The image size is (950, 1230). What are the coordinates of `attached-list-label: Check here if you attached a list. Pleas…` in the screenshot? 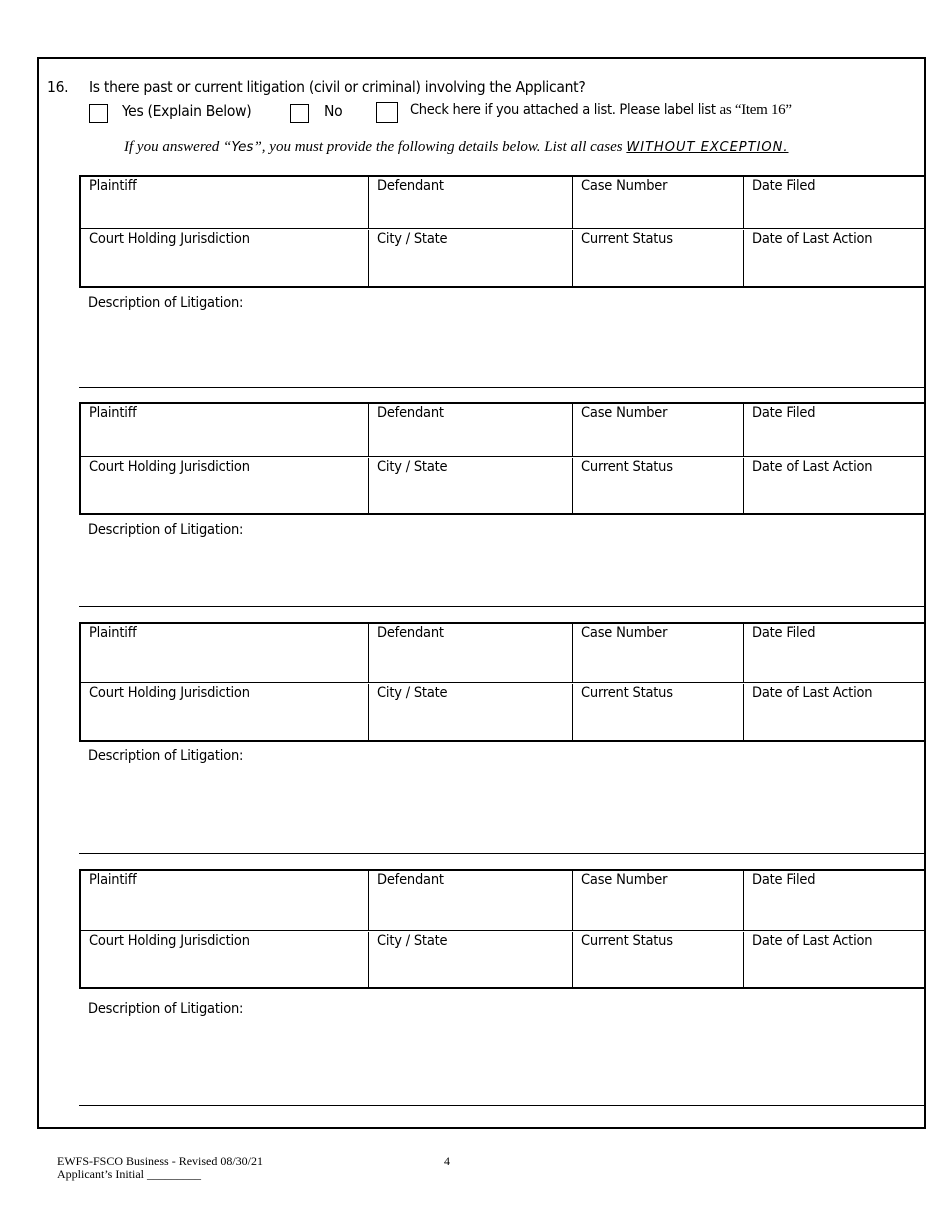 It's located at (601, 110).